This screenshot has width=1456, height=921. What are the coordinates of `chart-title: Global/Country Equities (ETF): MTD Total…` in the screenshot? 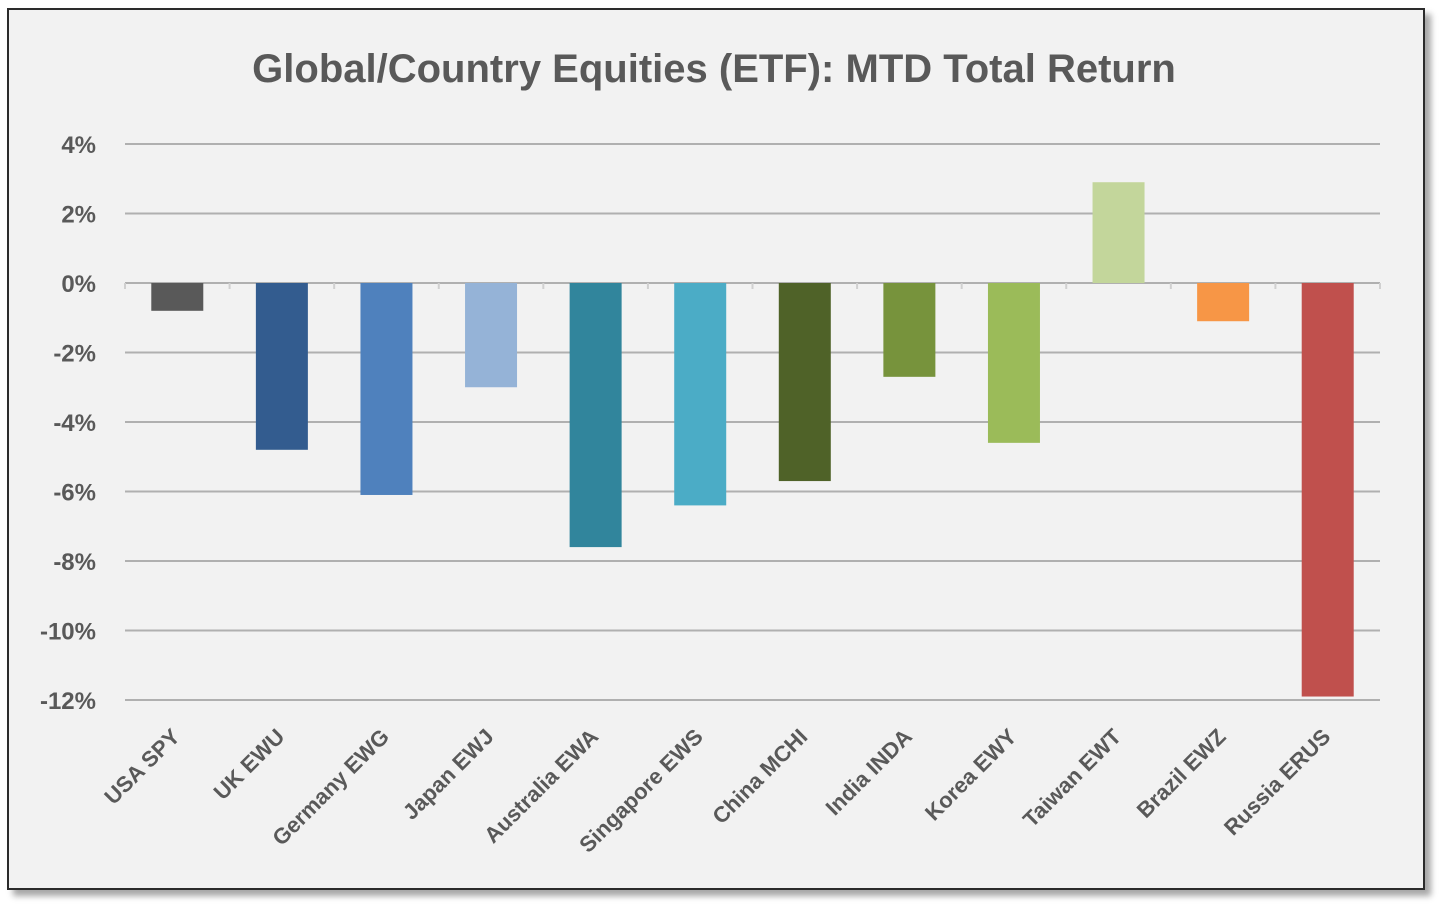 It's located at (714, 69).